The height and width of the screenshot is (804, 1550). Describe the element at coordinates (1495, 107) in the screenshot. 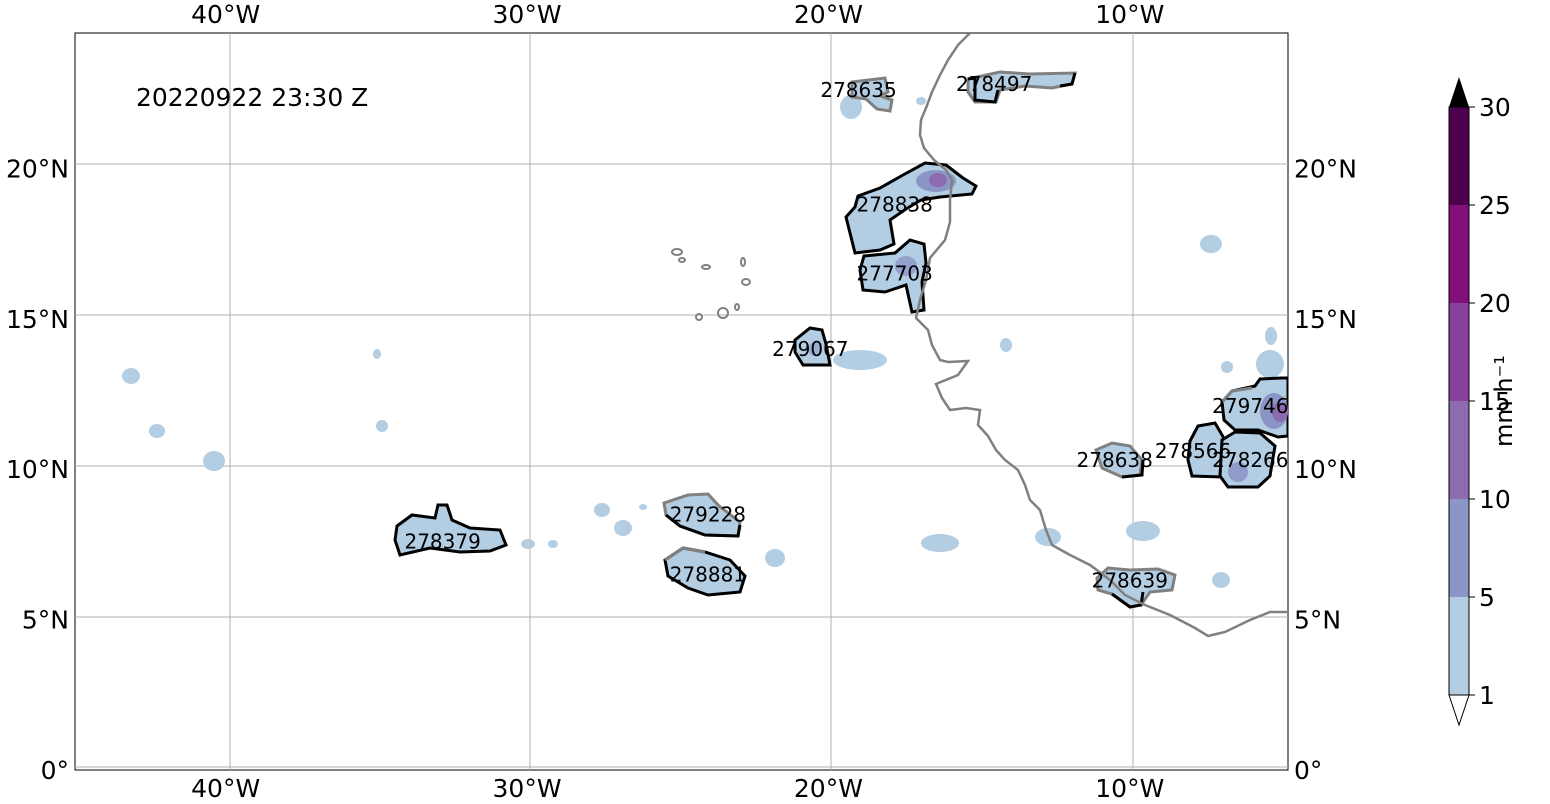

I see `colorbar-tick-label: 30` at that location.